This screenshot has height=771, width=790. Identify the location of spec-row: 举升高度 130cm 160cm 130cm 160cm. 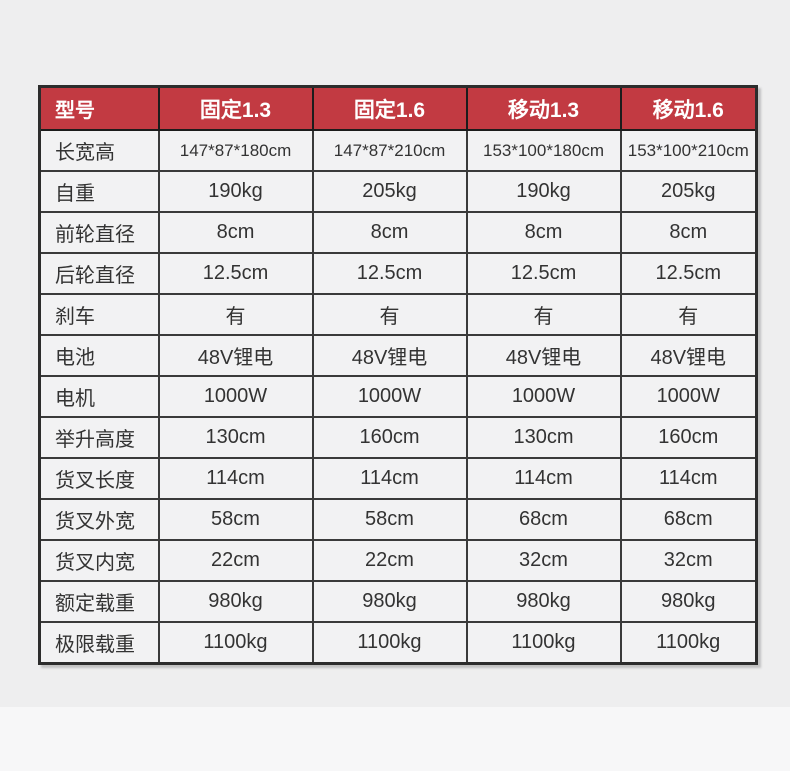
(398, 437).